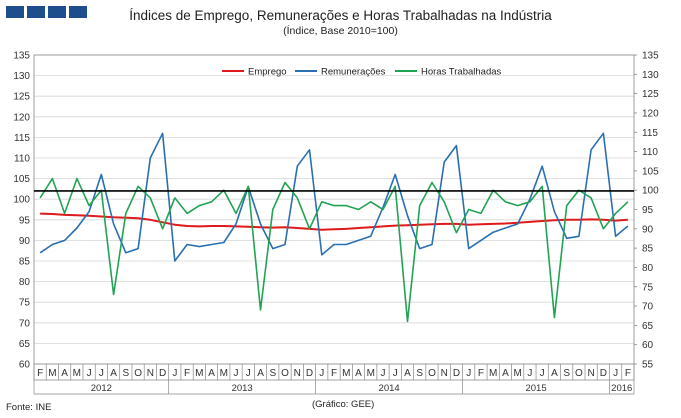 The image size is (681, 418). What do you see at coordinates (650, 75) in the screenshot?
I see `y-right-tick-label: 130` at bounding box center [650, 75].